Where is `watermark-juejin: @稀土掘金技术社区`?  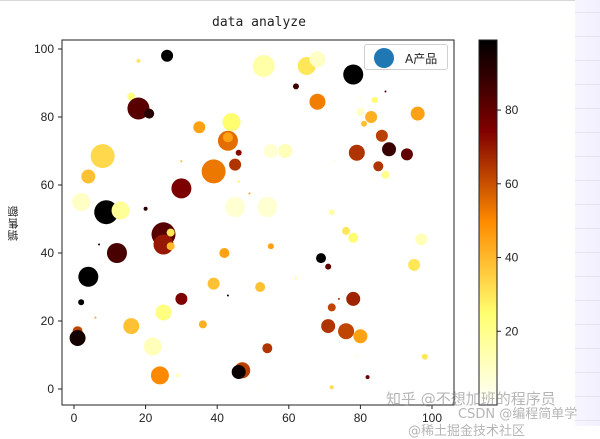 watermark-juejin: @稀土掘金技术社区 is located at coordinates (467, 431).